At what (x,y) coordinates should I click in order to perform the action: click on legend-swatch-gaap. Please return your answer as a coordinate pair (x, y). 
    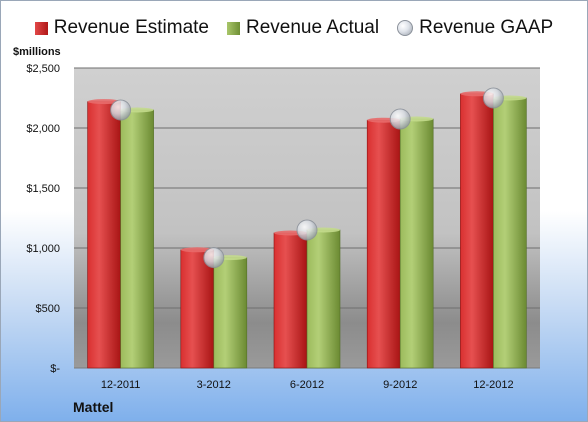
    Looking at the image, I should click on (405, 28).